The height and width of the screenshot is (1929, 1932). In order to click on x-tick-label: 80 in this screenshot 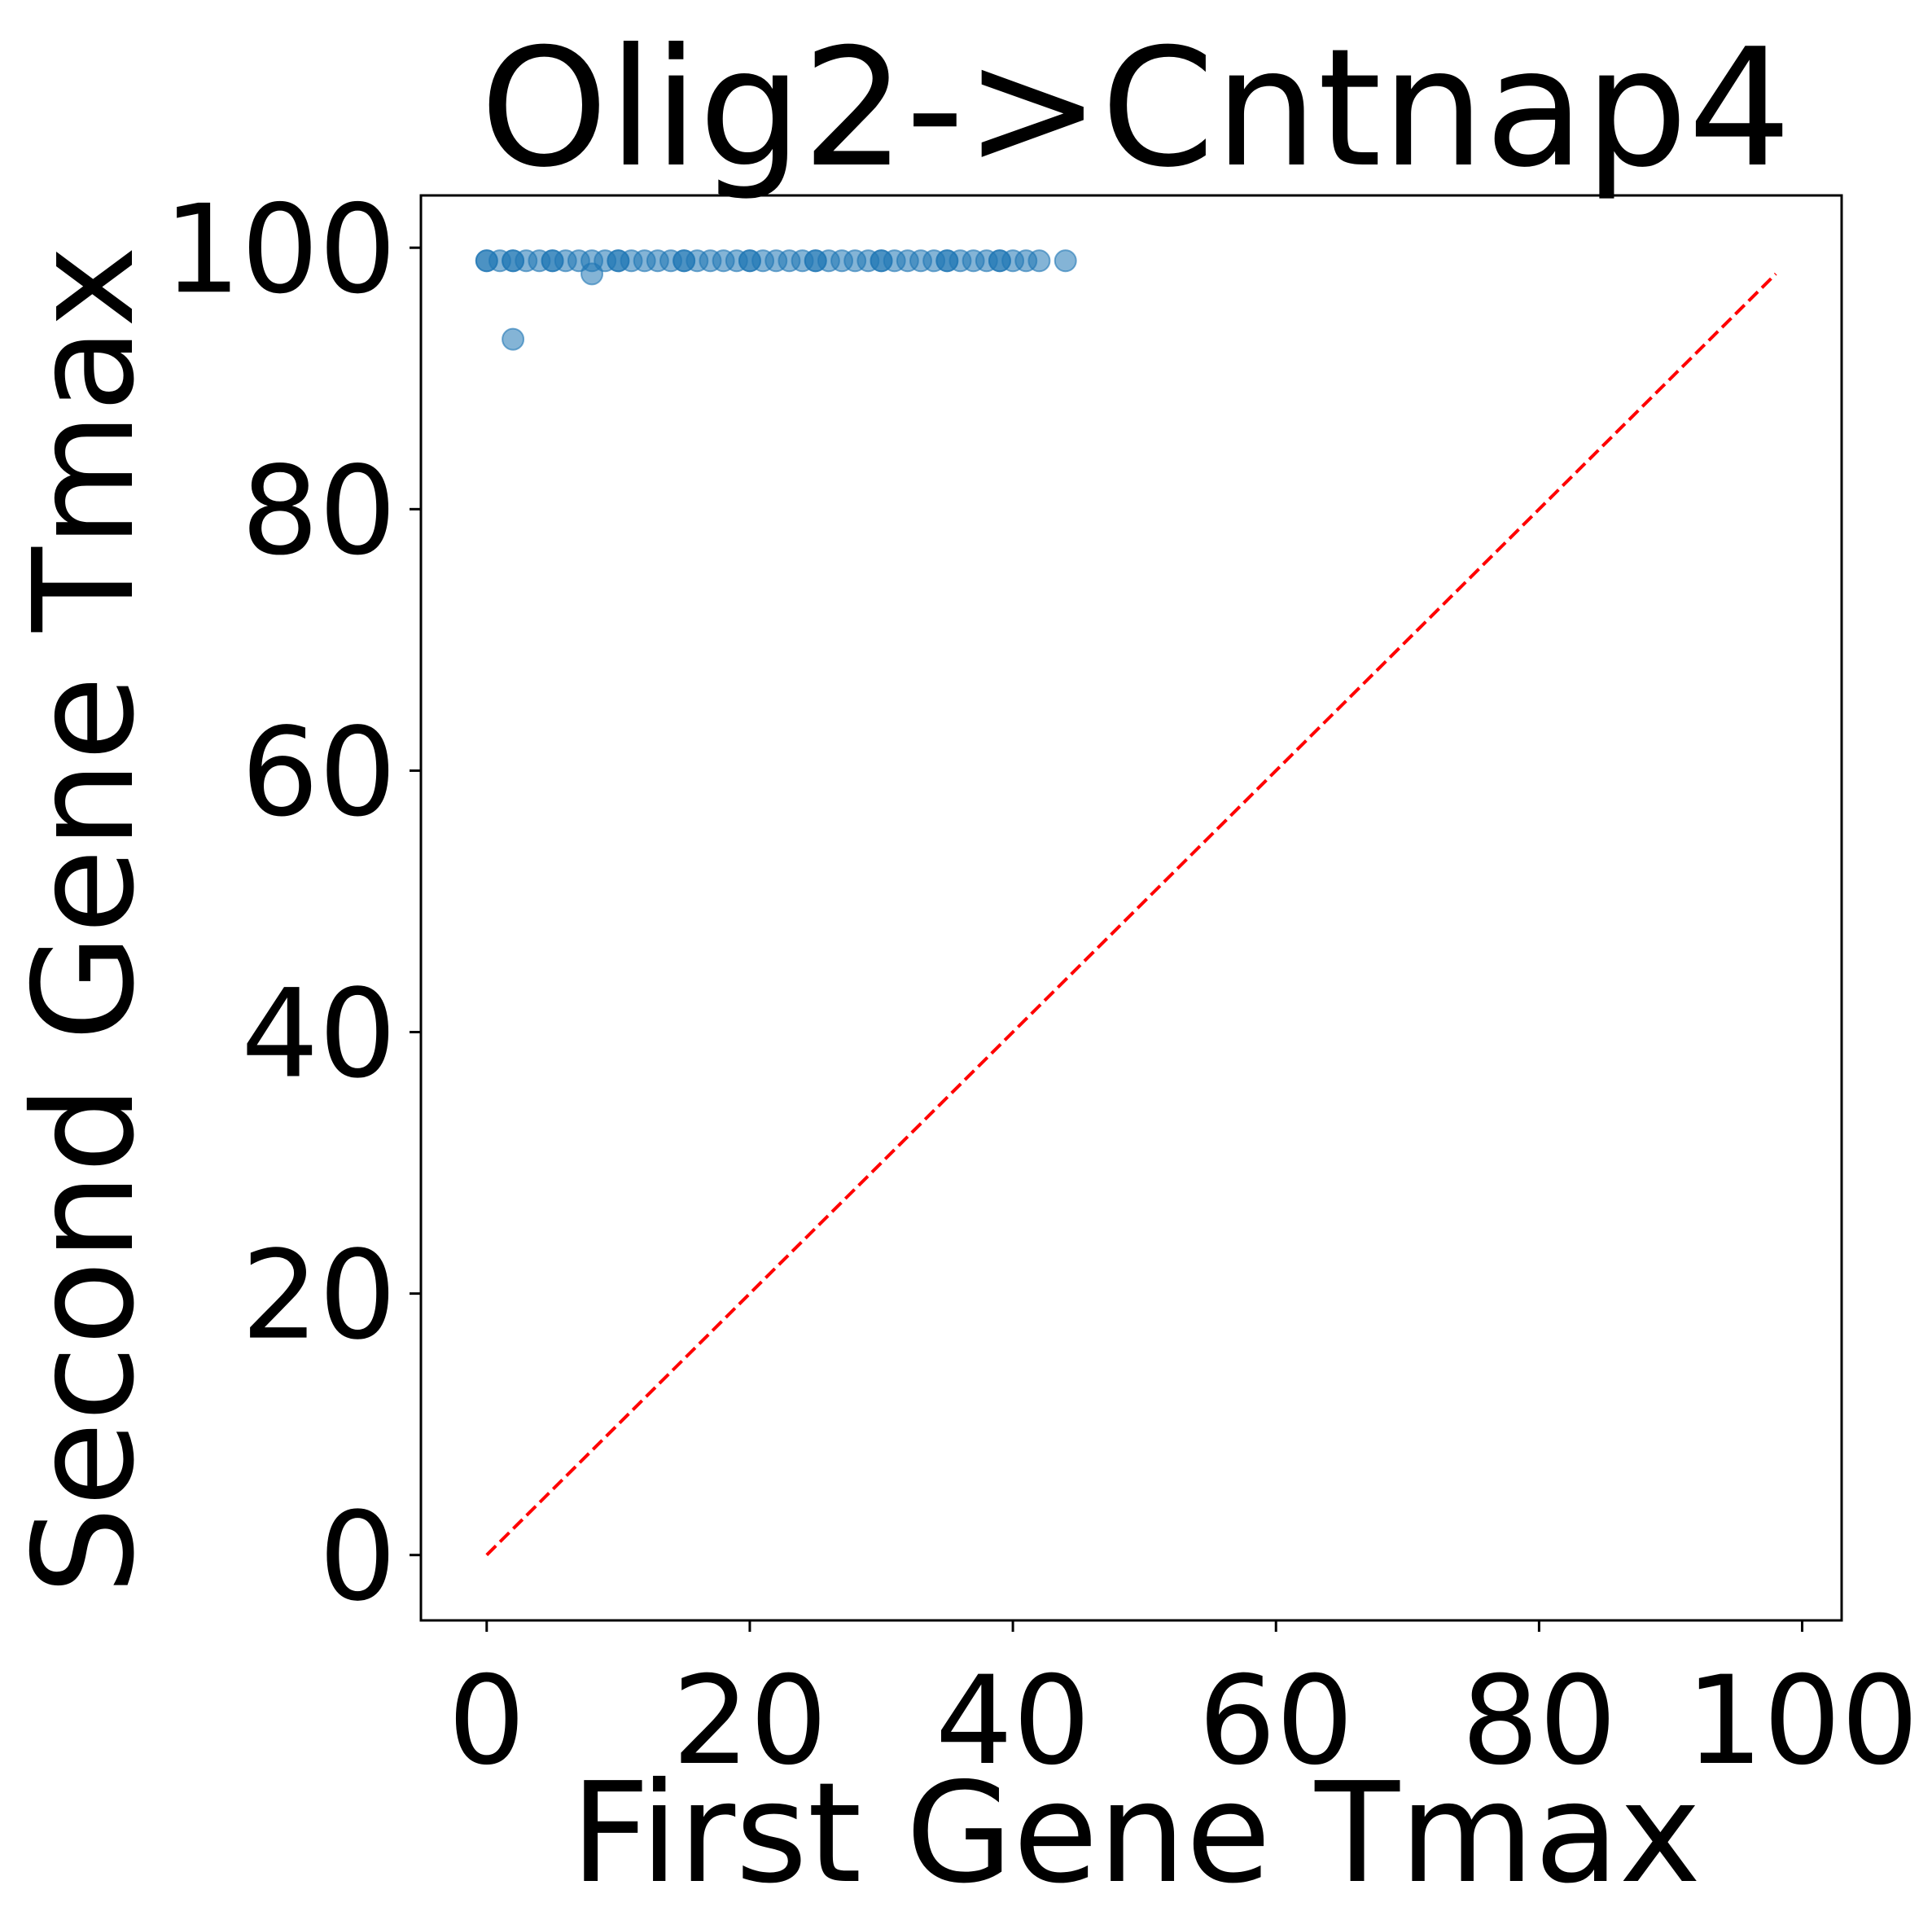, I will do `click(1539, 1722)`.